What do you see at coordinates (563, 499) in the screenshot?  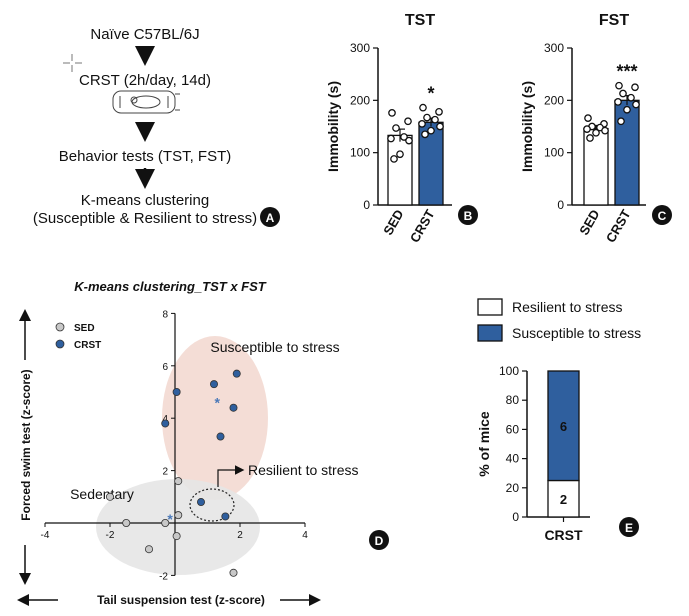 I see `proportion-count-resilient: 2` at bounding box center [563, 499].